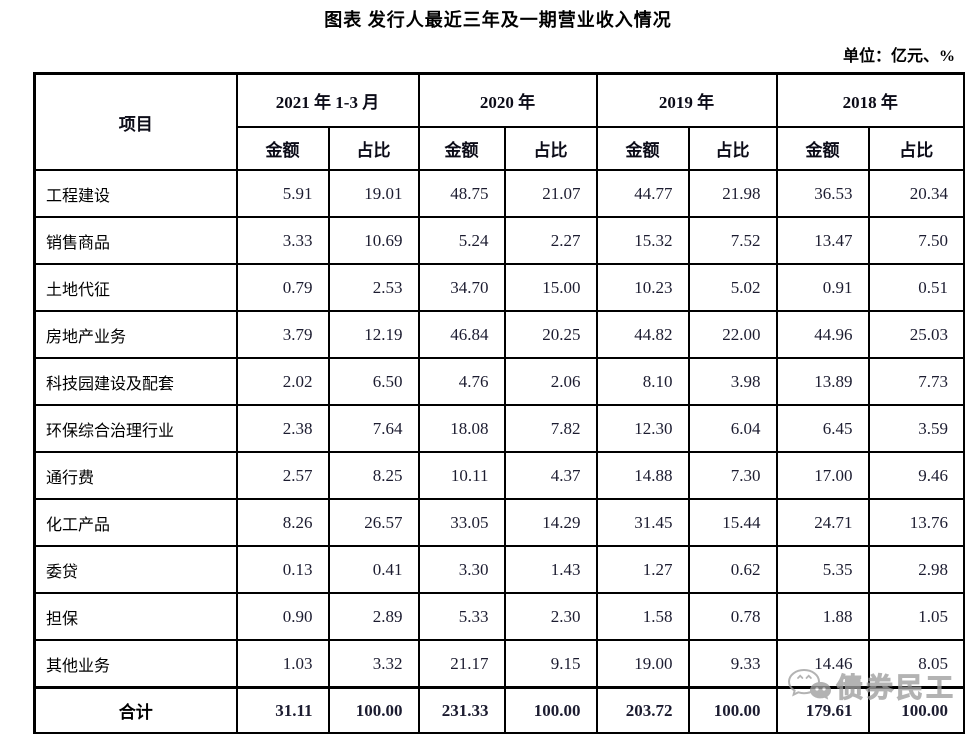  I want to click on row-label: 委贷, so click(135, 569).